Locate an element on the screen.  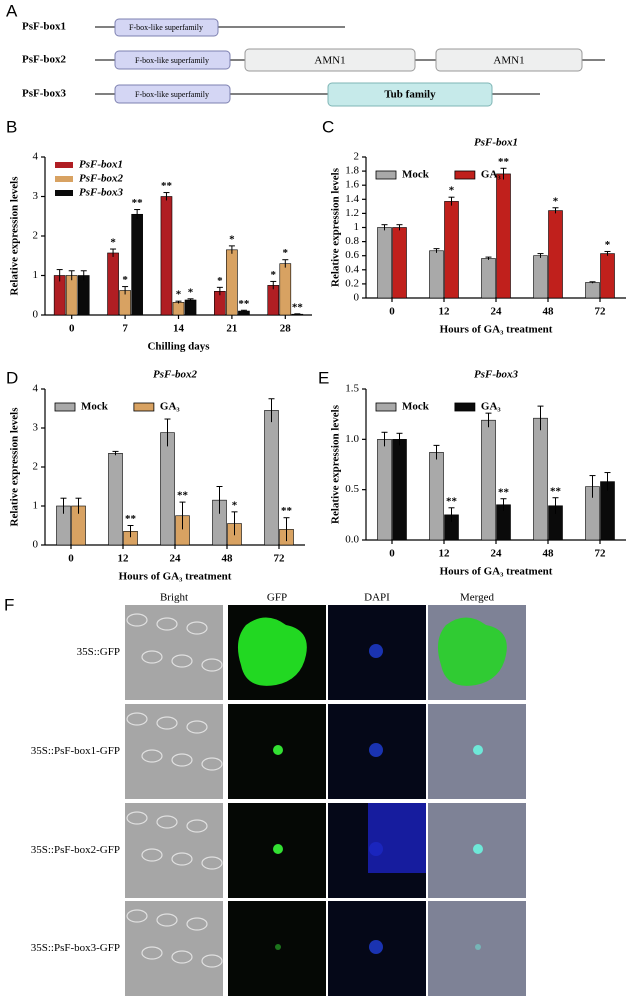
dapi-glow is located at coordinates (397, 838).